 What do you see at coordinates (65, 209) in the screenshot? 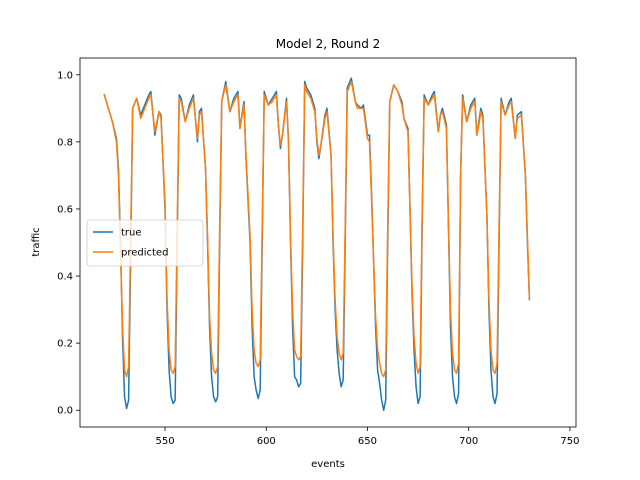
I see `y-tick-label: 0.6` at bounding box center [65, 209].